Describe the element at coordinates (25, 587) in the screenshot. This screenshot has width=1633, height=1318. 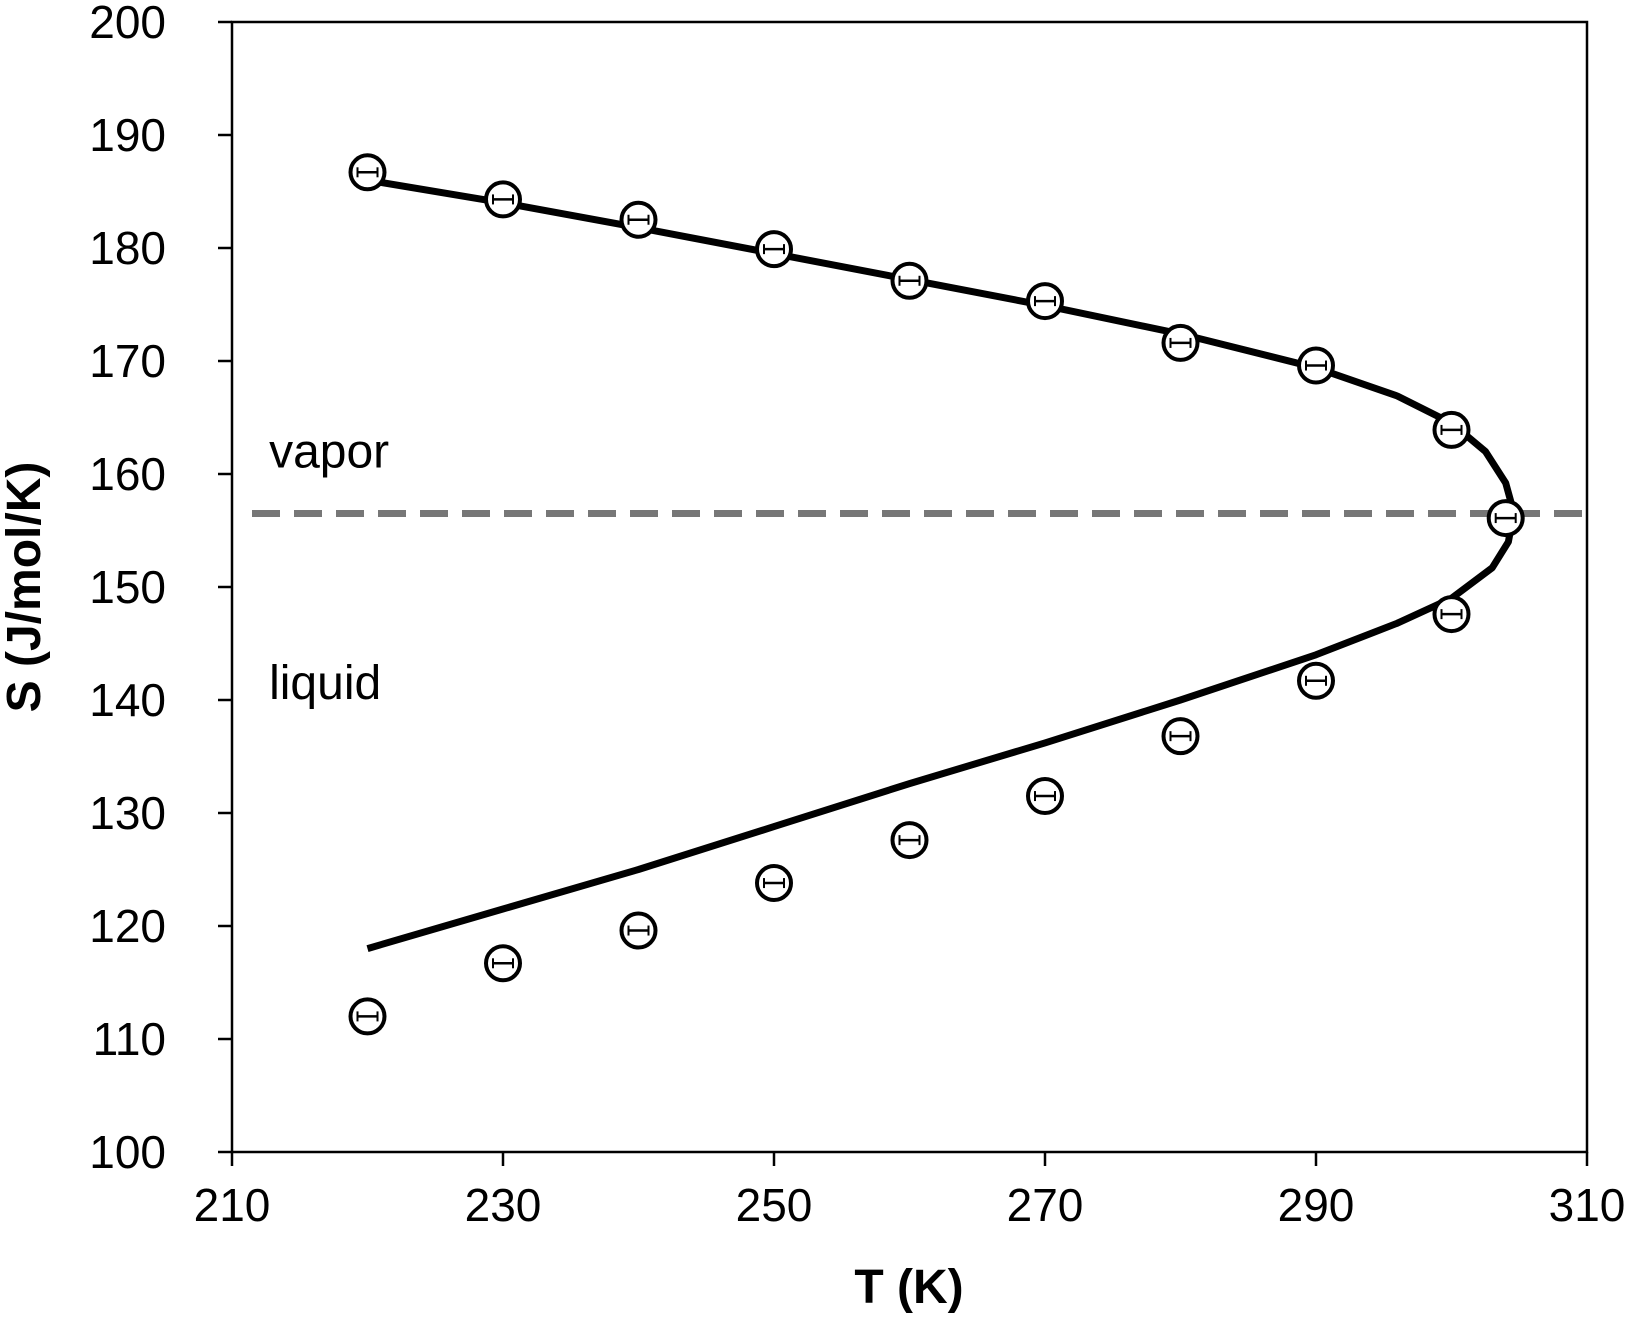
I see `y-axis-title: S (J/mol/K)` at that location.